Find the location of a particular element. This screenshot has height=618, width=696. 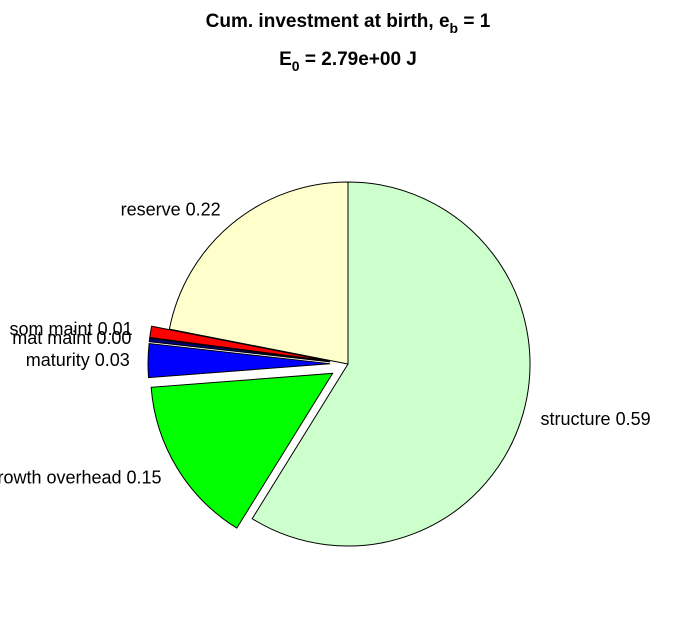

slice-label: som maint 0.01 is located at coordinates (71, 329).